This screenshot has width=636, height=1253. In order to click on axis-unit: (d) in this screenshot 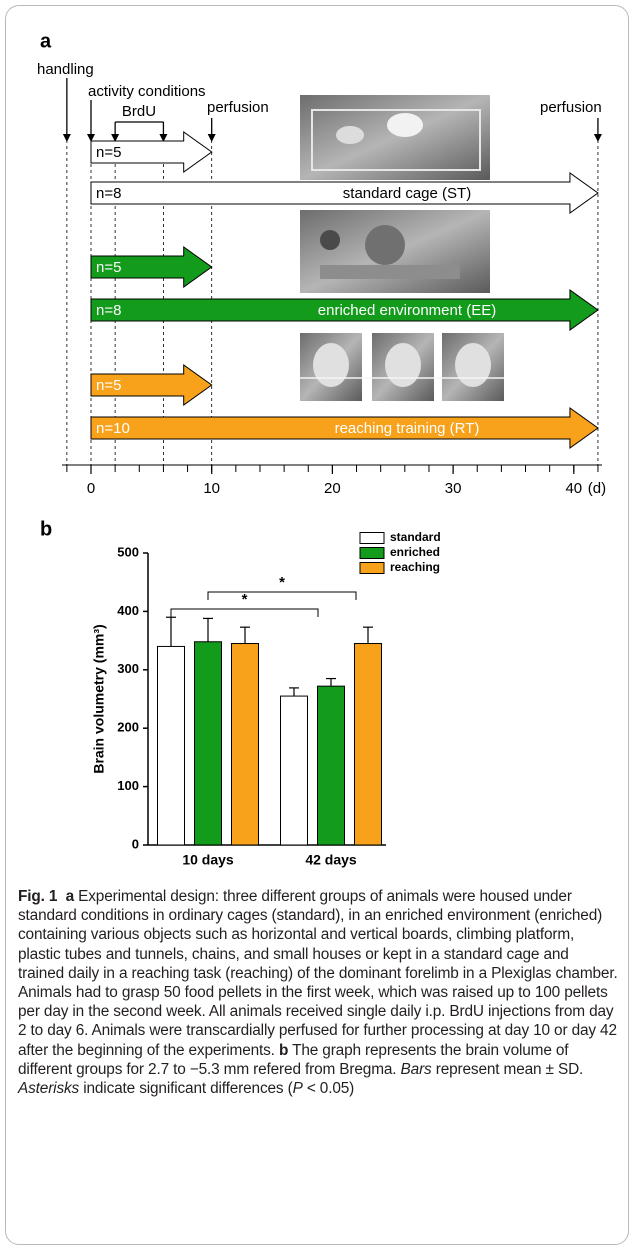, I will do `click(597, 488)`.